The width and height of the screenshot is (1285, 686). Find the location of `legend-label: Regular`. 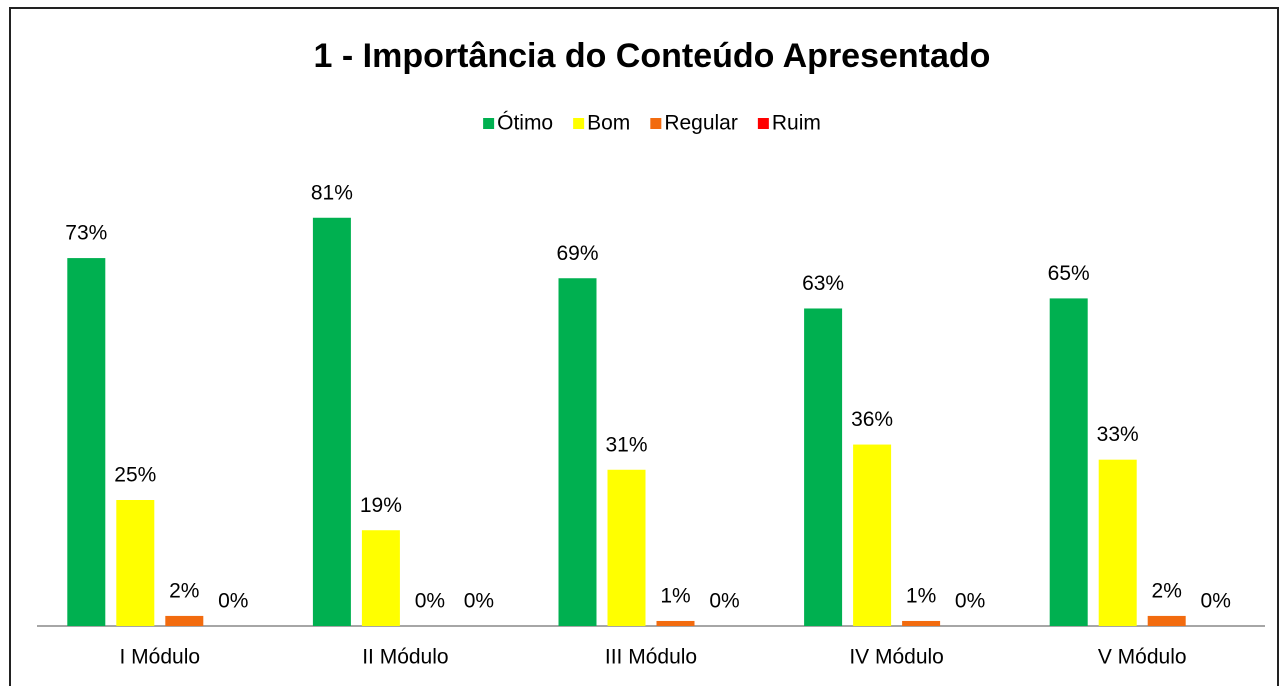

legend-label: Regular is located at coordinates (701, 123).